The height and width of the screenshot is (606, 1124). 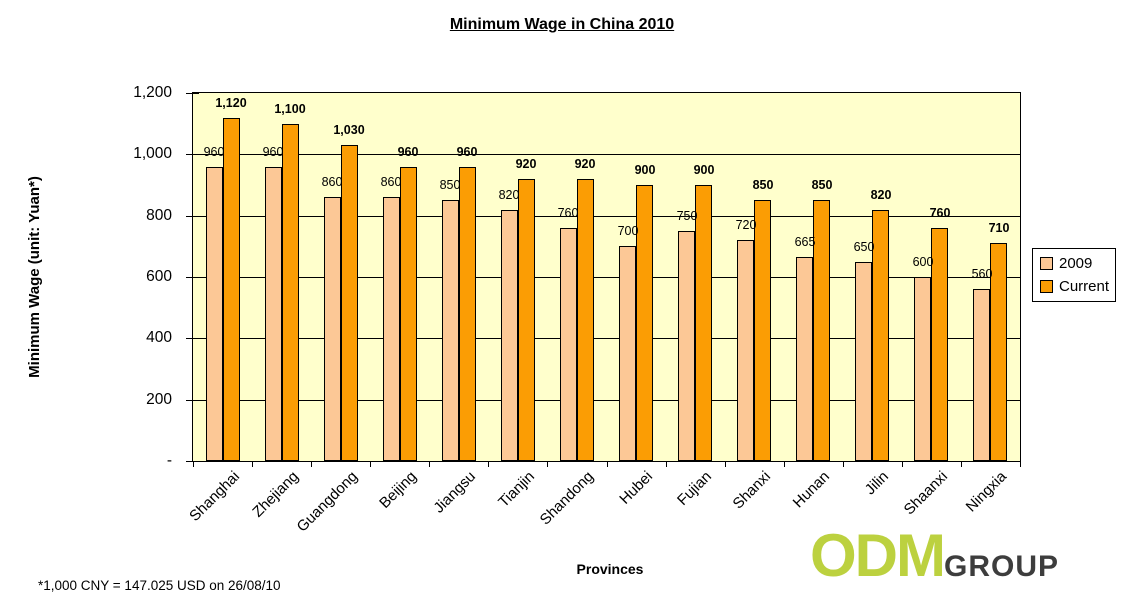 What do you see at coordinates (290, 109) in the screenshot?
I see `value-label-current-zhejiang: 1,100` at bounding box center [290, 109].